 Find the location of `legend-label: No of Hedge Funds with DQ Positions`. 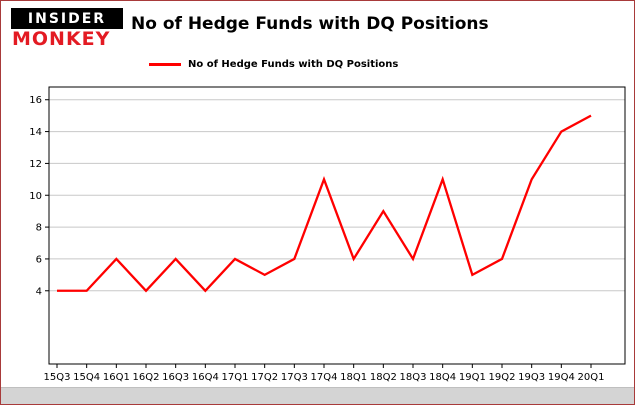

legend-label: No of Hedge Funds with DQ Positions is located at coordinates (293, 64).